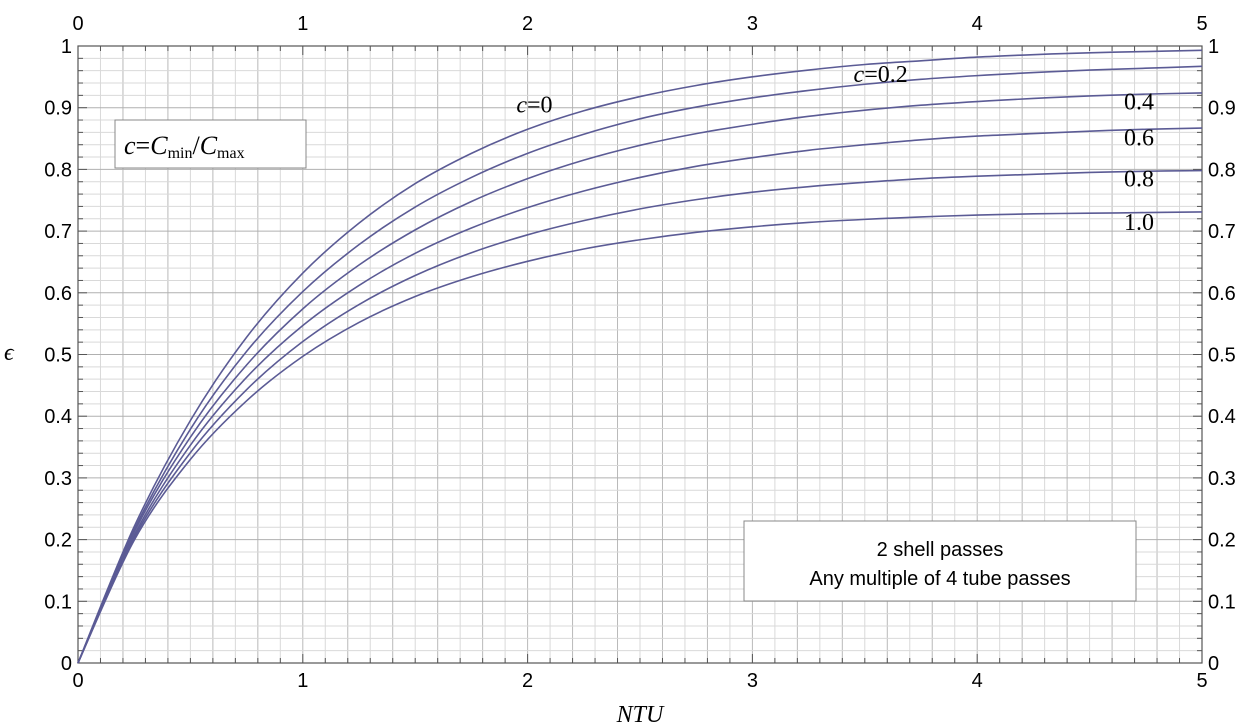  What do you see at coordinates (58, 170) in the screenshot?
I see `y-tick-label-left: 0.8` at bounding box center [58, 170].